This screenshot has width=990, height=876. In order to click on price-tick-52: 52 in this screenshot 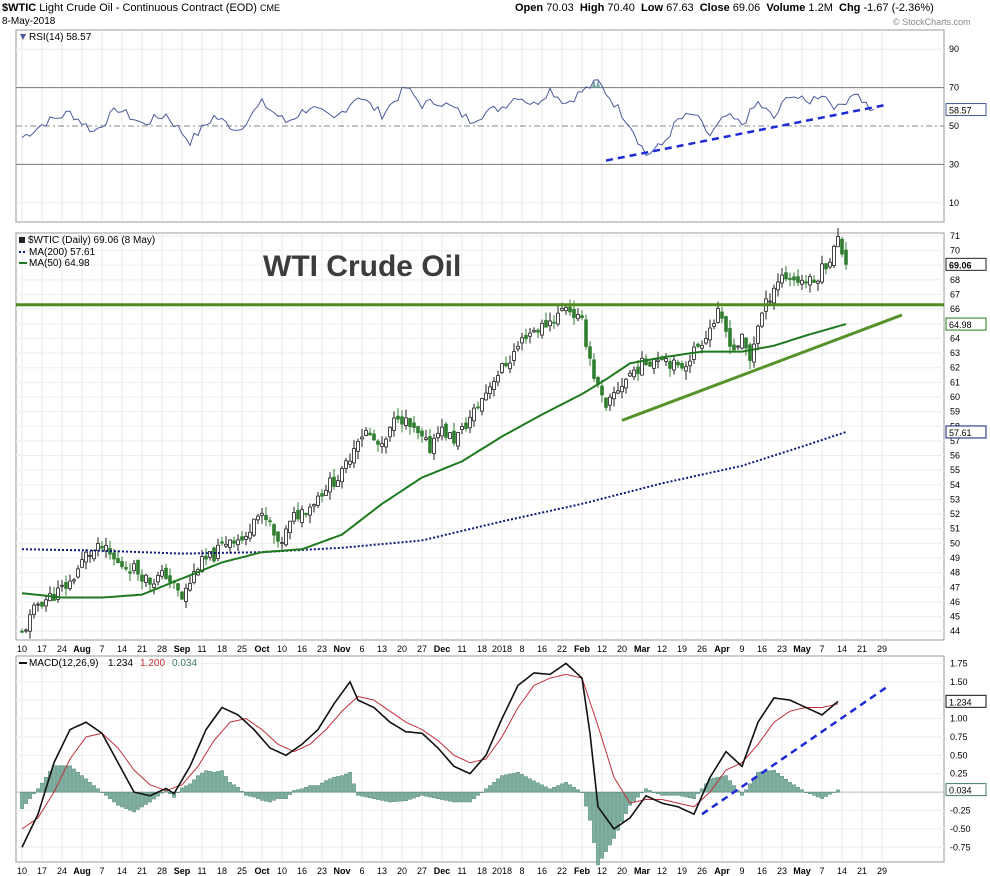, I will do `click(955, 514)`.